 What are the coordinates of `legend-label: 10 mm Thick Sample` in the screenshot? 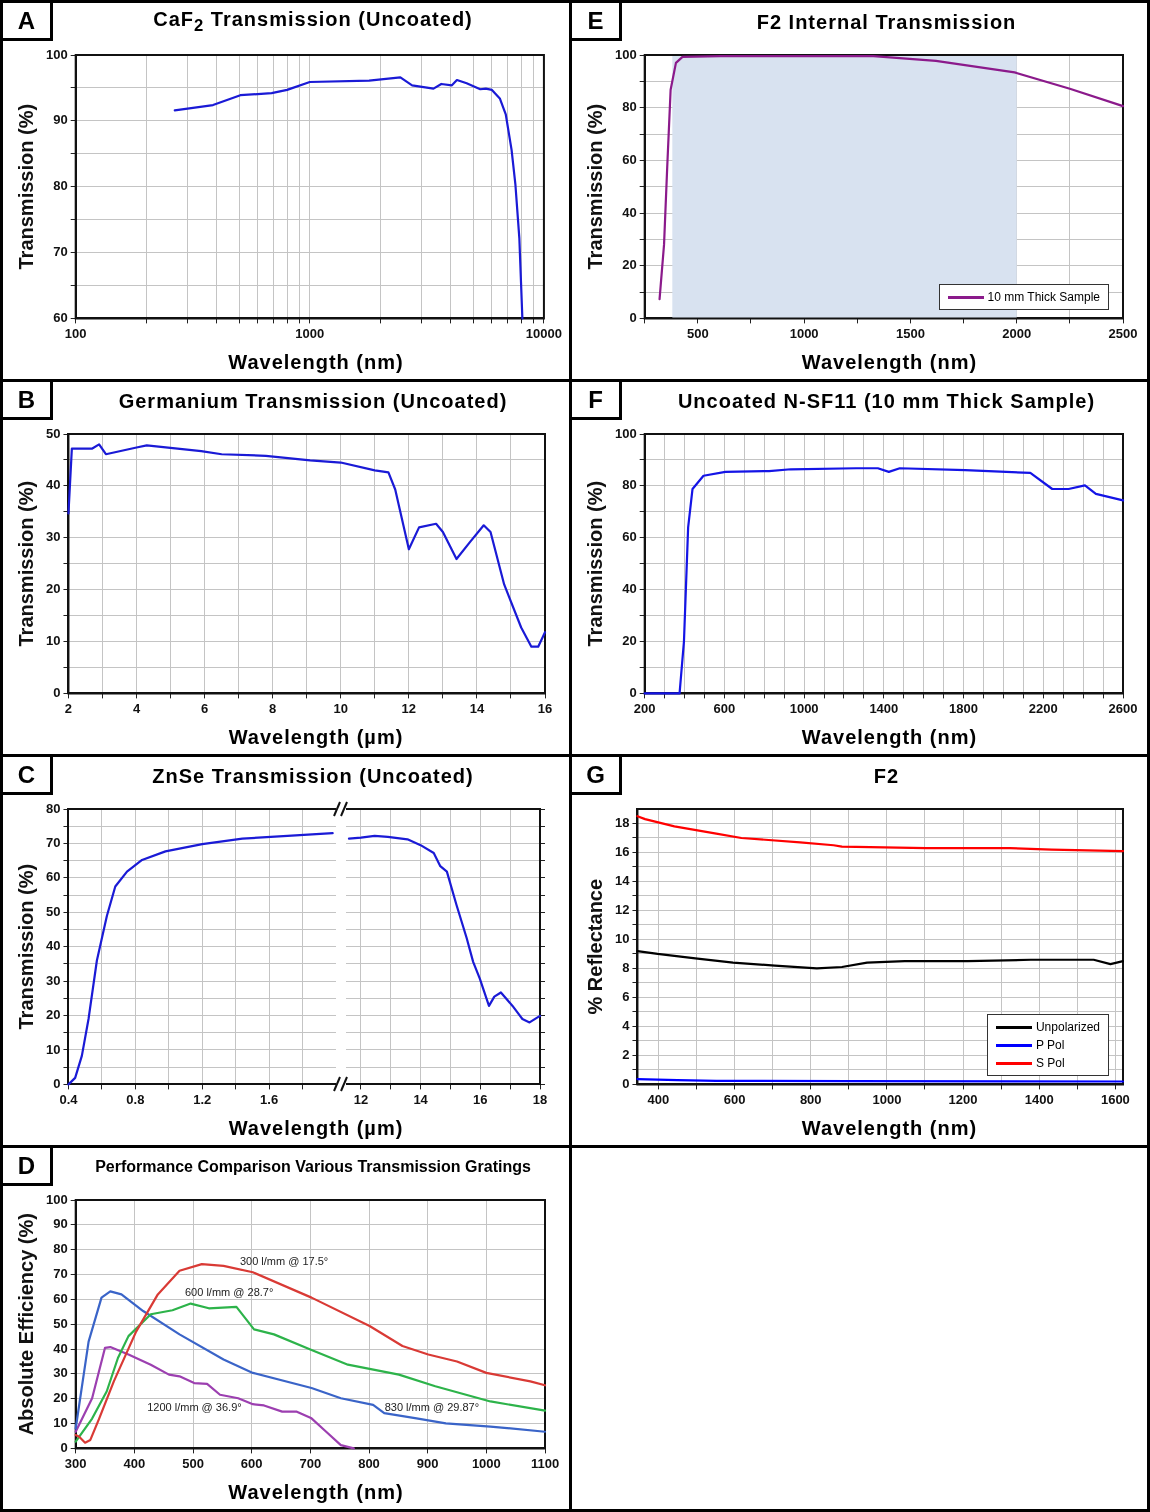 It's located at (1043, 298).